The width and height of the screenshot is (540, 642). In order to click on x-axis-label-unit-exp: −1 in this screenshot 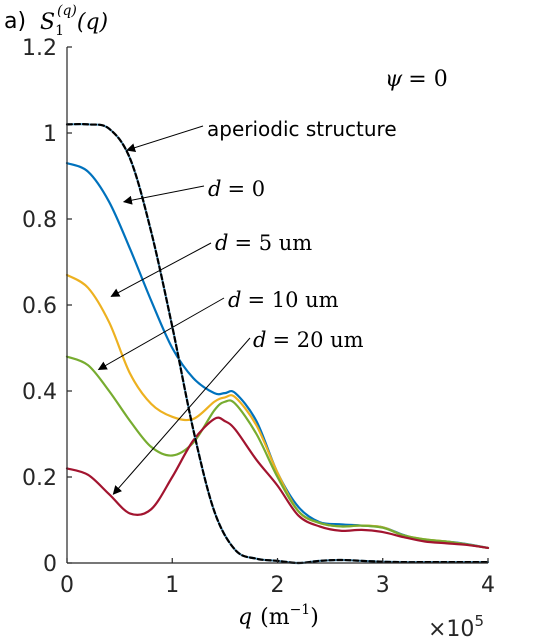, I will do `click(300, 610)`.